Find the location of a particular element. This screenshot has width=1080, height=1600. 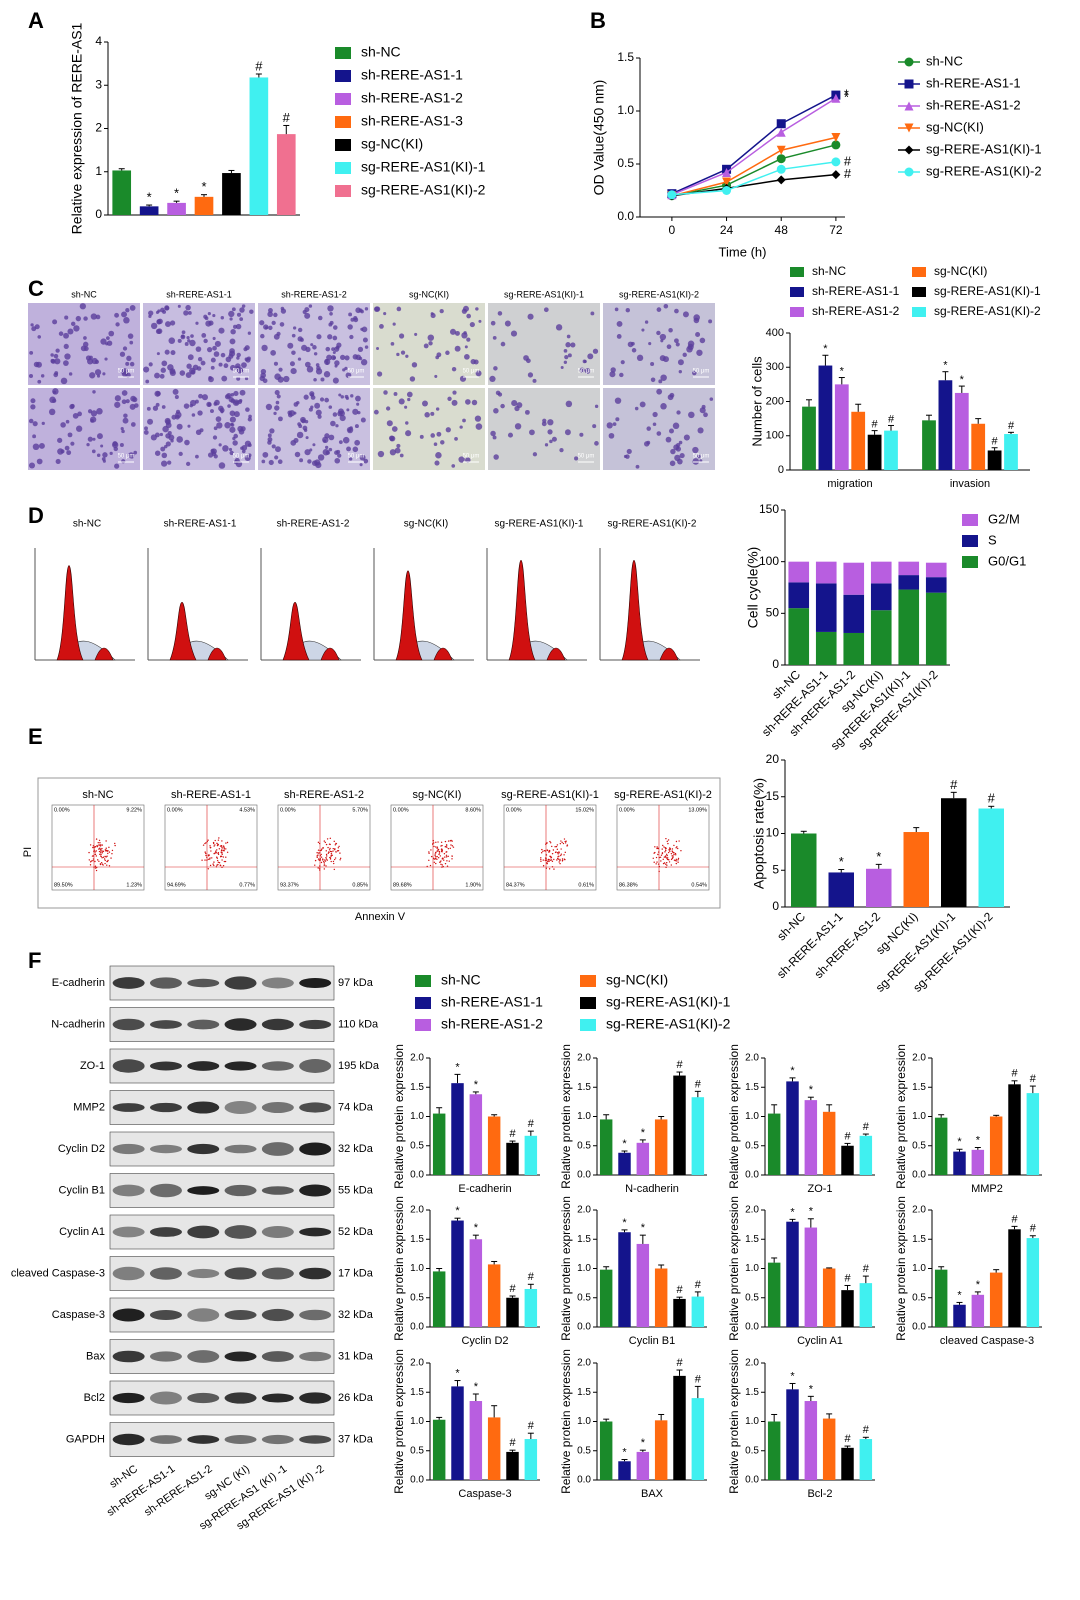

legend-label: sh-RERE-AS1-2 is located at coordinates (412, 98).